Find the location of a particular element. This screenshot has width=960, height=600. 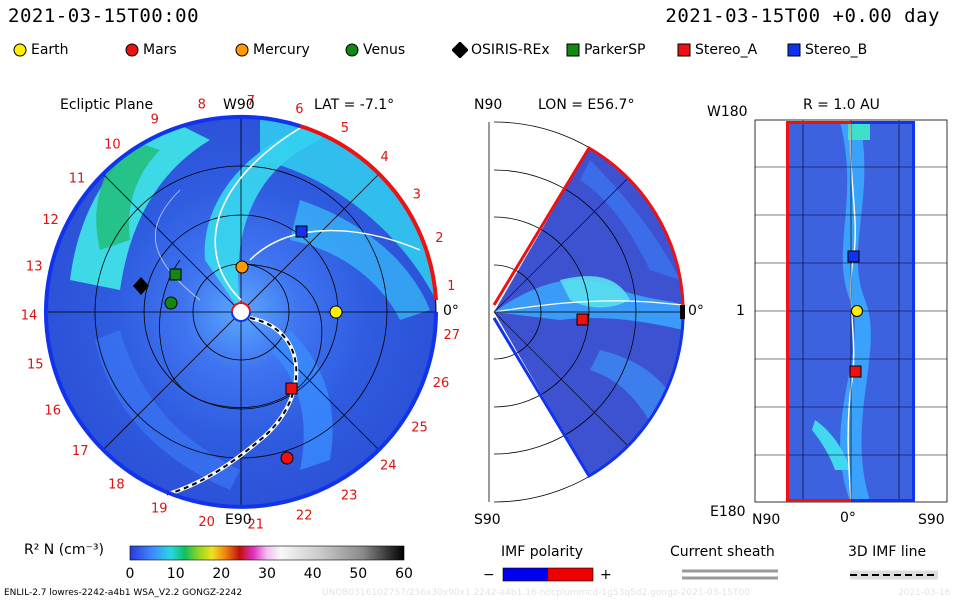

radial-stereo-b-marker is located at coordinates (853, 256).